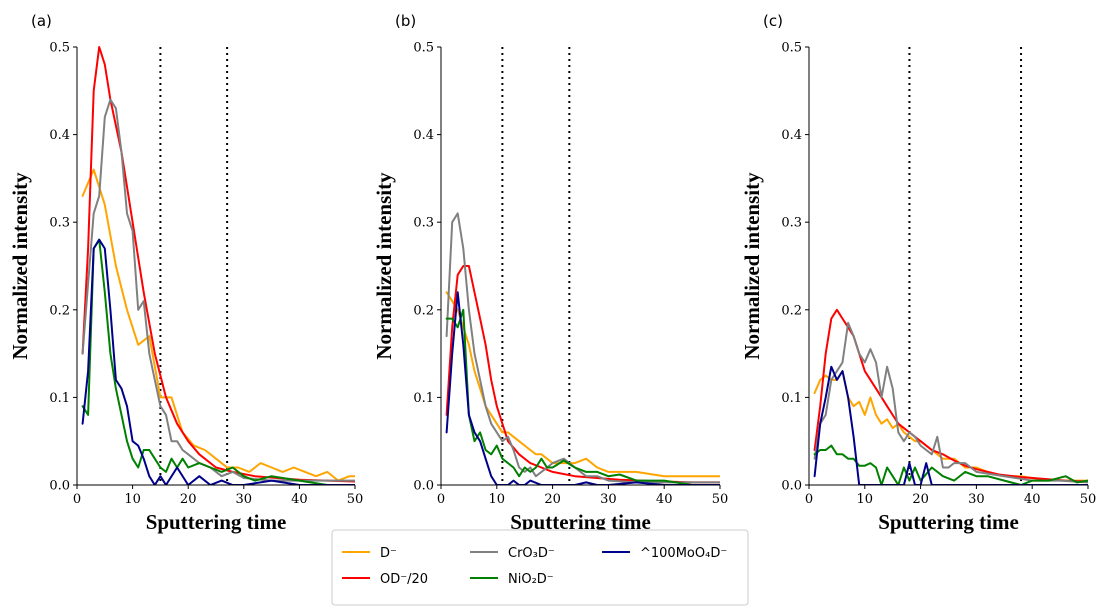 Image resolution: width=1099 pixels, height=608 pixels. What do you see at coordinates (388, 553) in the screenshot?
I see `legend-label: D⁻` at bounding box center [388, 553].